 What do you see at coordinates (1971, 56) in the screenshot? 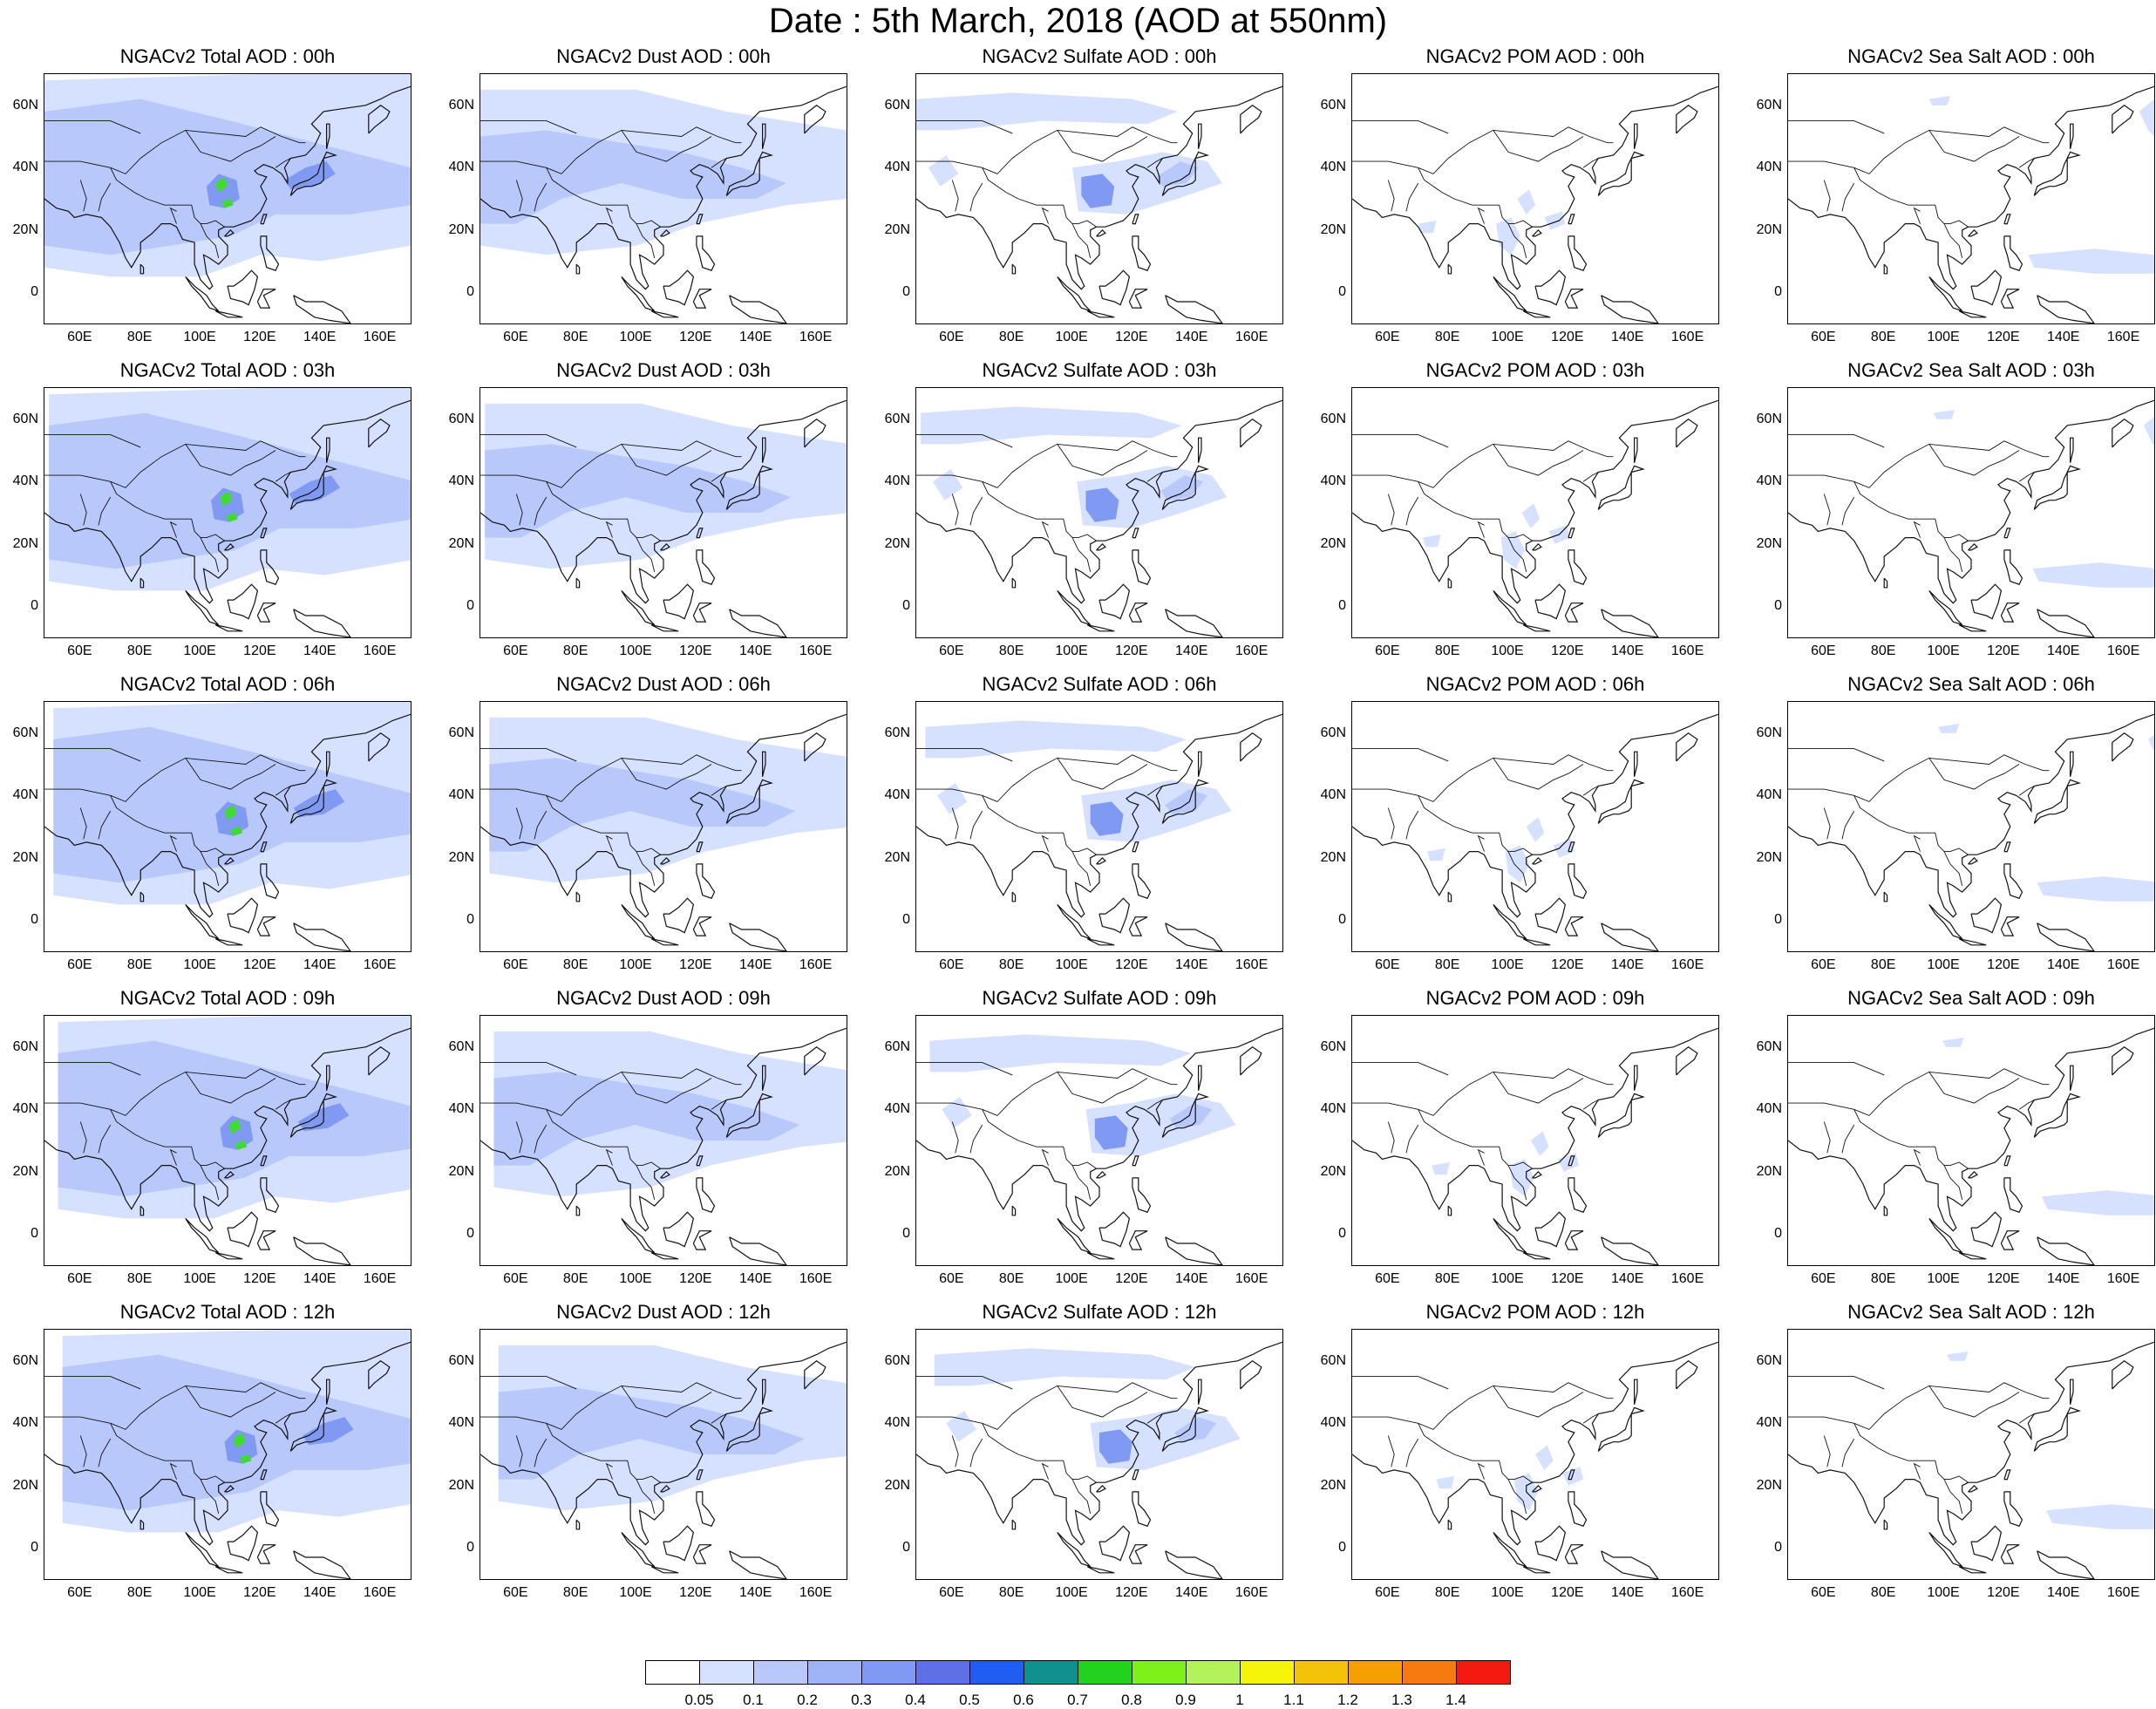
I see `panel-title: NGACv2 Sea Salt AOD : 00h` at bounding box center [1971, 56].